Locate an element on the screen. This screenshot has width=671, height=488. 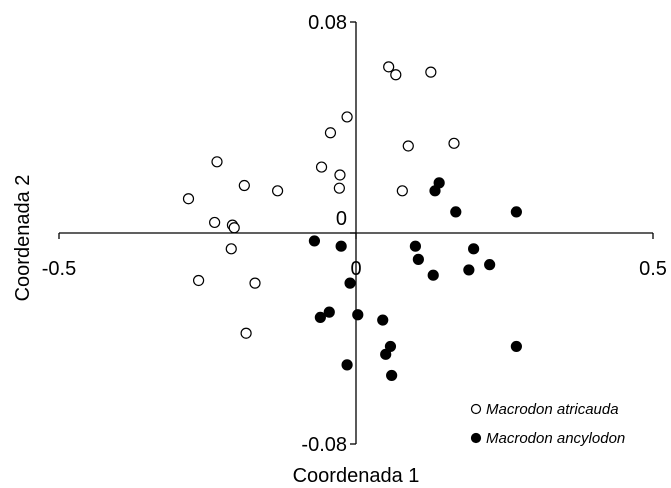
x-tick-label: 0.5 is located at coordinates (653, 269).